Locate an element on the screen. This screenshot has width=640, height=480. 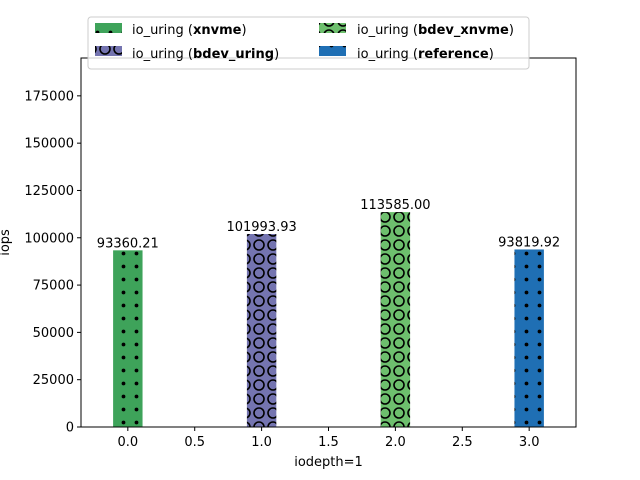
y-tick-label: 50000 is located at coordinates (53, 333).